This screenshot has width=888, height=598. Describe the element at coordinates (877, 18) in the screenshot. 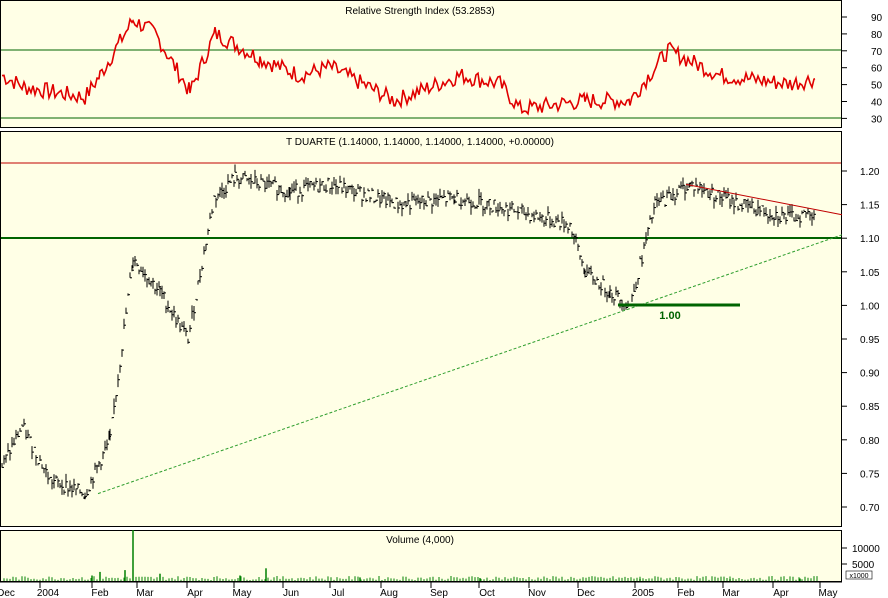

I see `rsi-tick-label: 90` at that location.